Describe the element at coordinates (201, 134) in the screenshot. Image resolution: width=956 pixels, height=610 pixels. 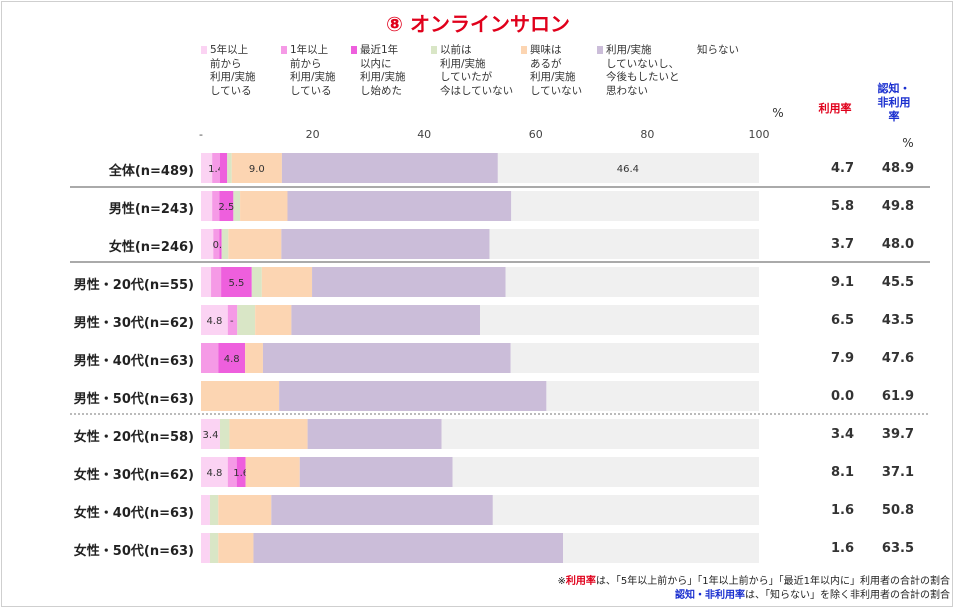
I see `x-tick-label: -` at that location.